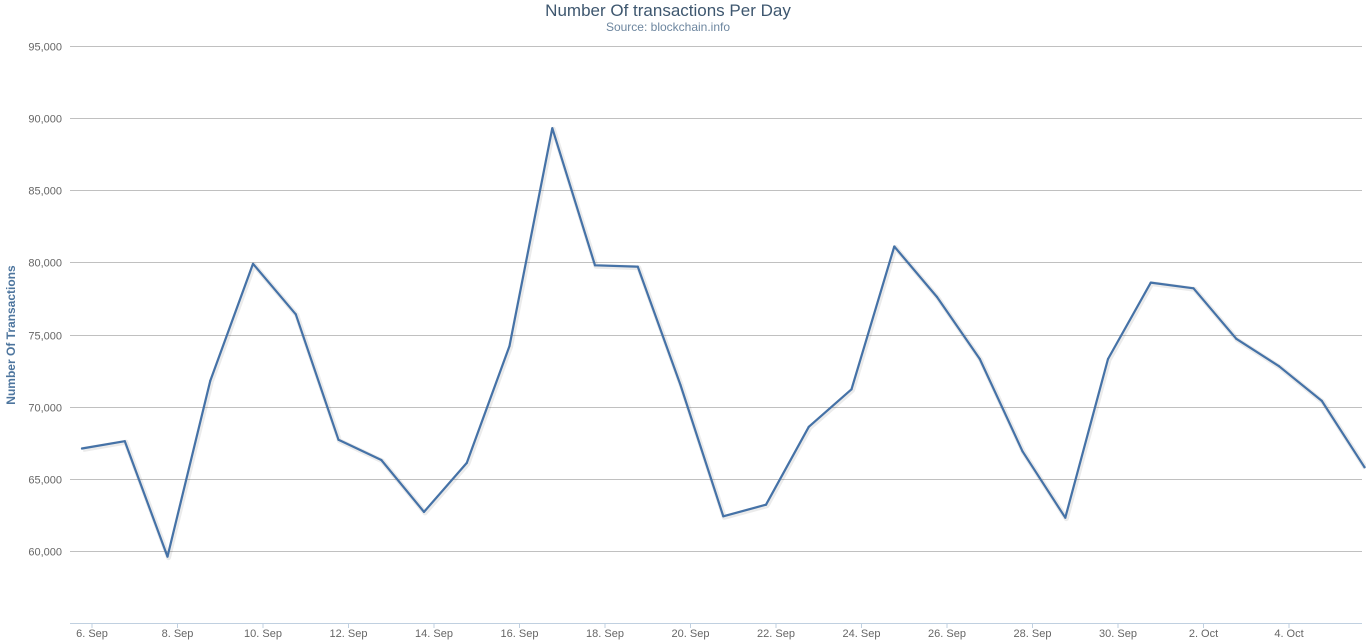 The image size is (1366, 642). What do you see at coordinates (45, 264) in the screenshot?
I see `y-tick-label: 80,000` at bounding box center [45, 264].